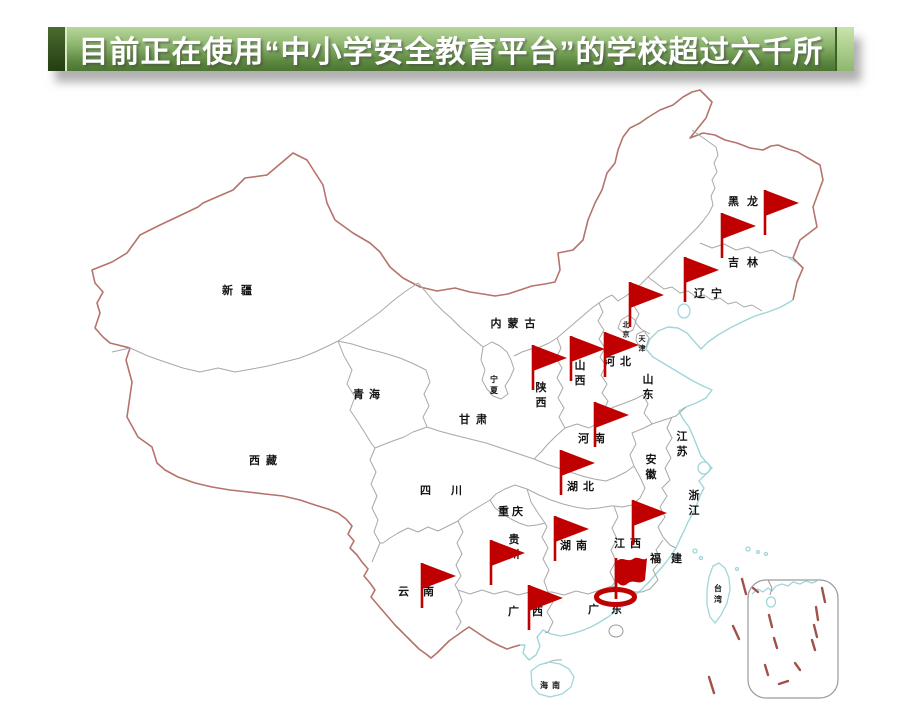 The height and width of the screenshot is (709, 898). What do you see at coordinates (631, 571) in the screenshot?
I see `flag-banner` at bounding box center [631, 571].